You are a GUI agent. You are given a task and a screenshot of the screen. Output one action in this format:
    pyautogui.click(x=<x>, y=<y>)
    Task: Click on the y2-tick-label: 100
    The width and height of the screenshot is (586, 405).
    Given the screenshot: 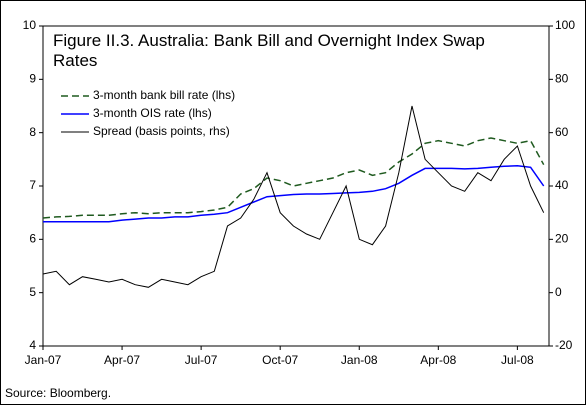 What is the action you would take?
    pyautogui.click(x=565, y=25)
    